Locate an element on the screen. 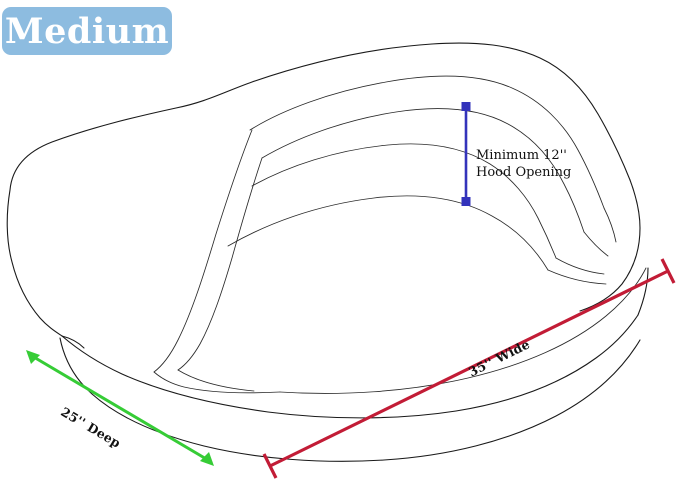 Image resolution: width=679 pixels, height=480 pixels. size-badge: Medium is located at coordinates (87, 31).